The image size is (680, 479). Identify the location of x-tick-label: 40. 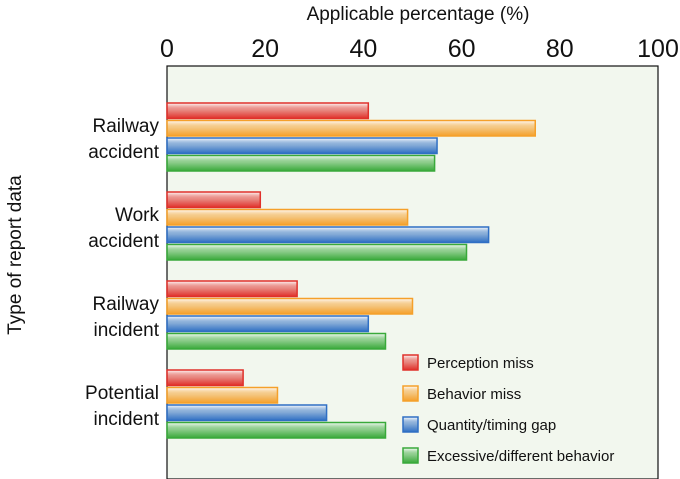
(363, 49).